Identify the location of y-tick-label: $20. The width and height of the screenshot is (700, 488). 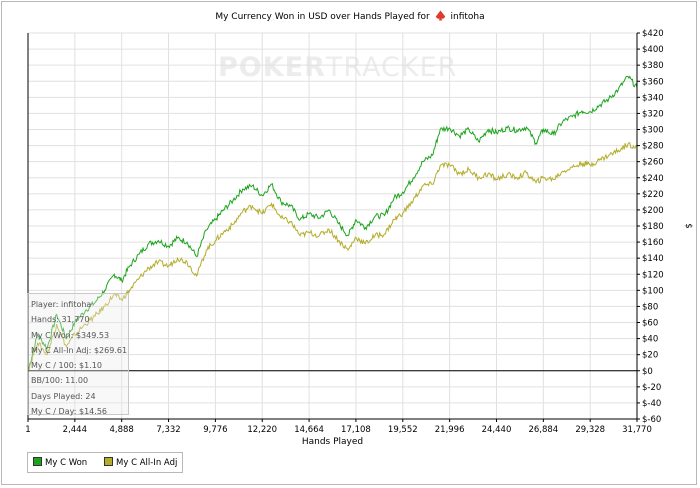
(650, 356).